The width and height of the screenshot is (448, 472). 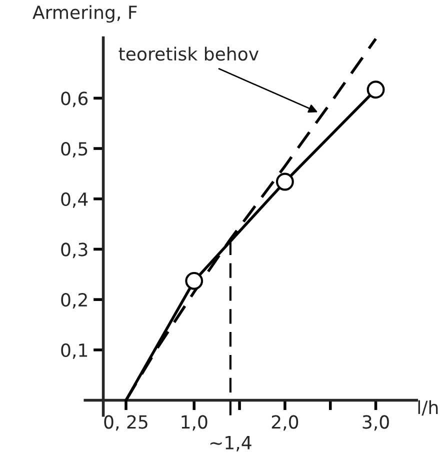 I want to click on y-tick-label: 0,1, so click(x=74, y=351).